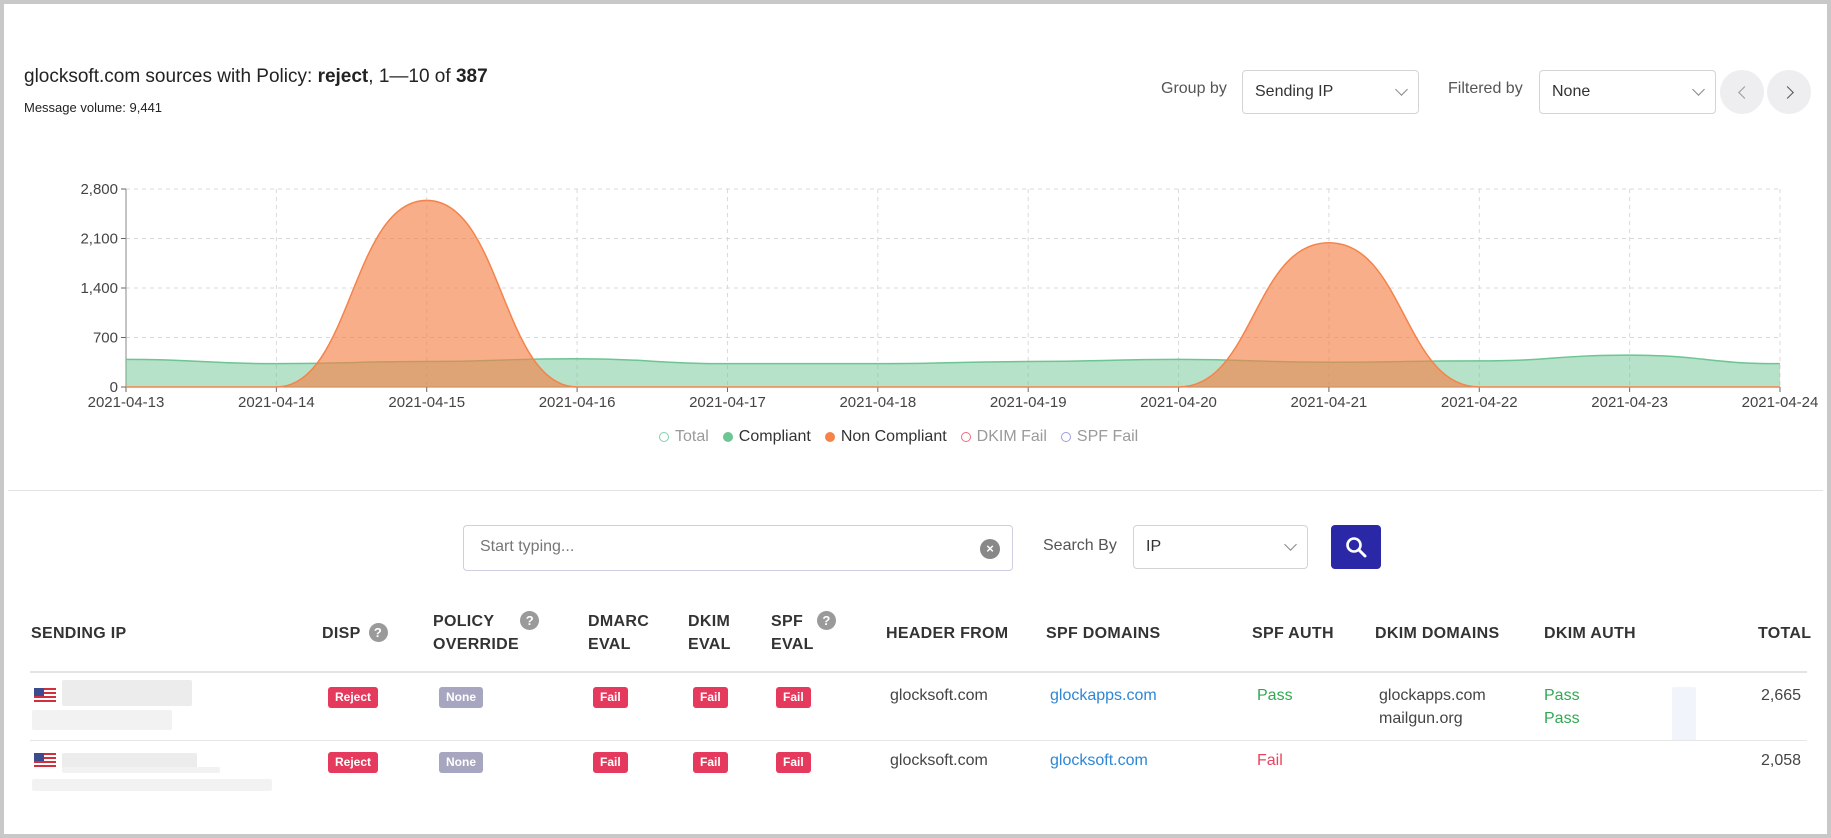 This screenshot has width=1831, height=838. I want to click on group-by-value: Sending IP, so click(1294, 91).